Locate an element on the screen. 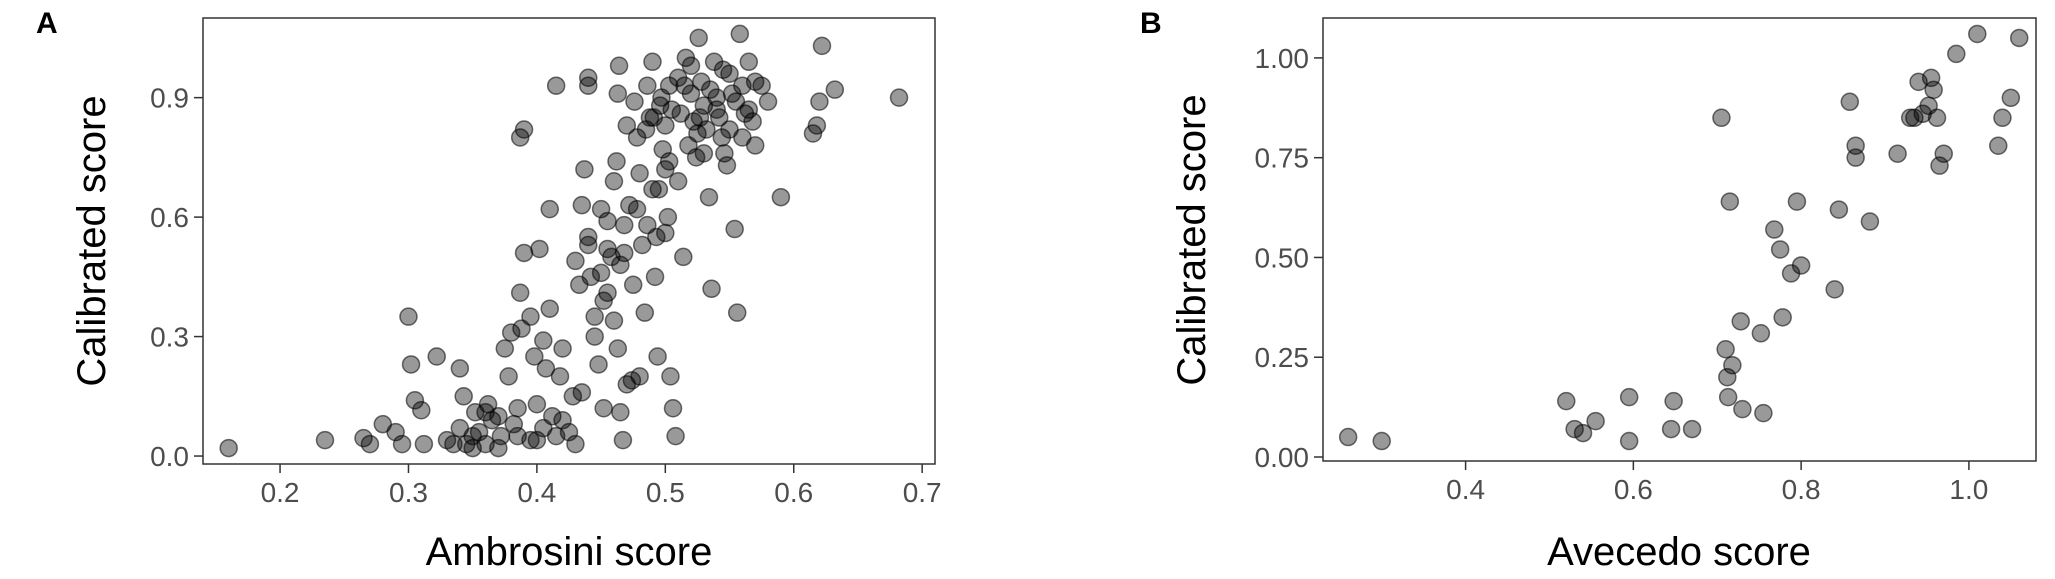  x-tick-label: 0.6 is located at coordinates (1633, 489).